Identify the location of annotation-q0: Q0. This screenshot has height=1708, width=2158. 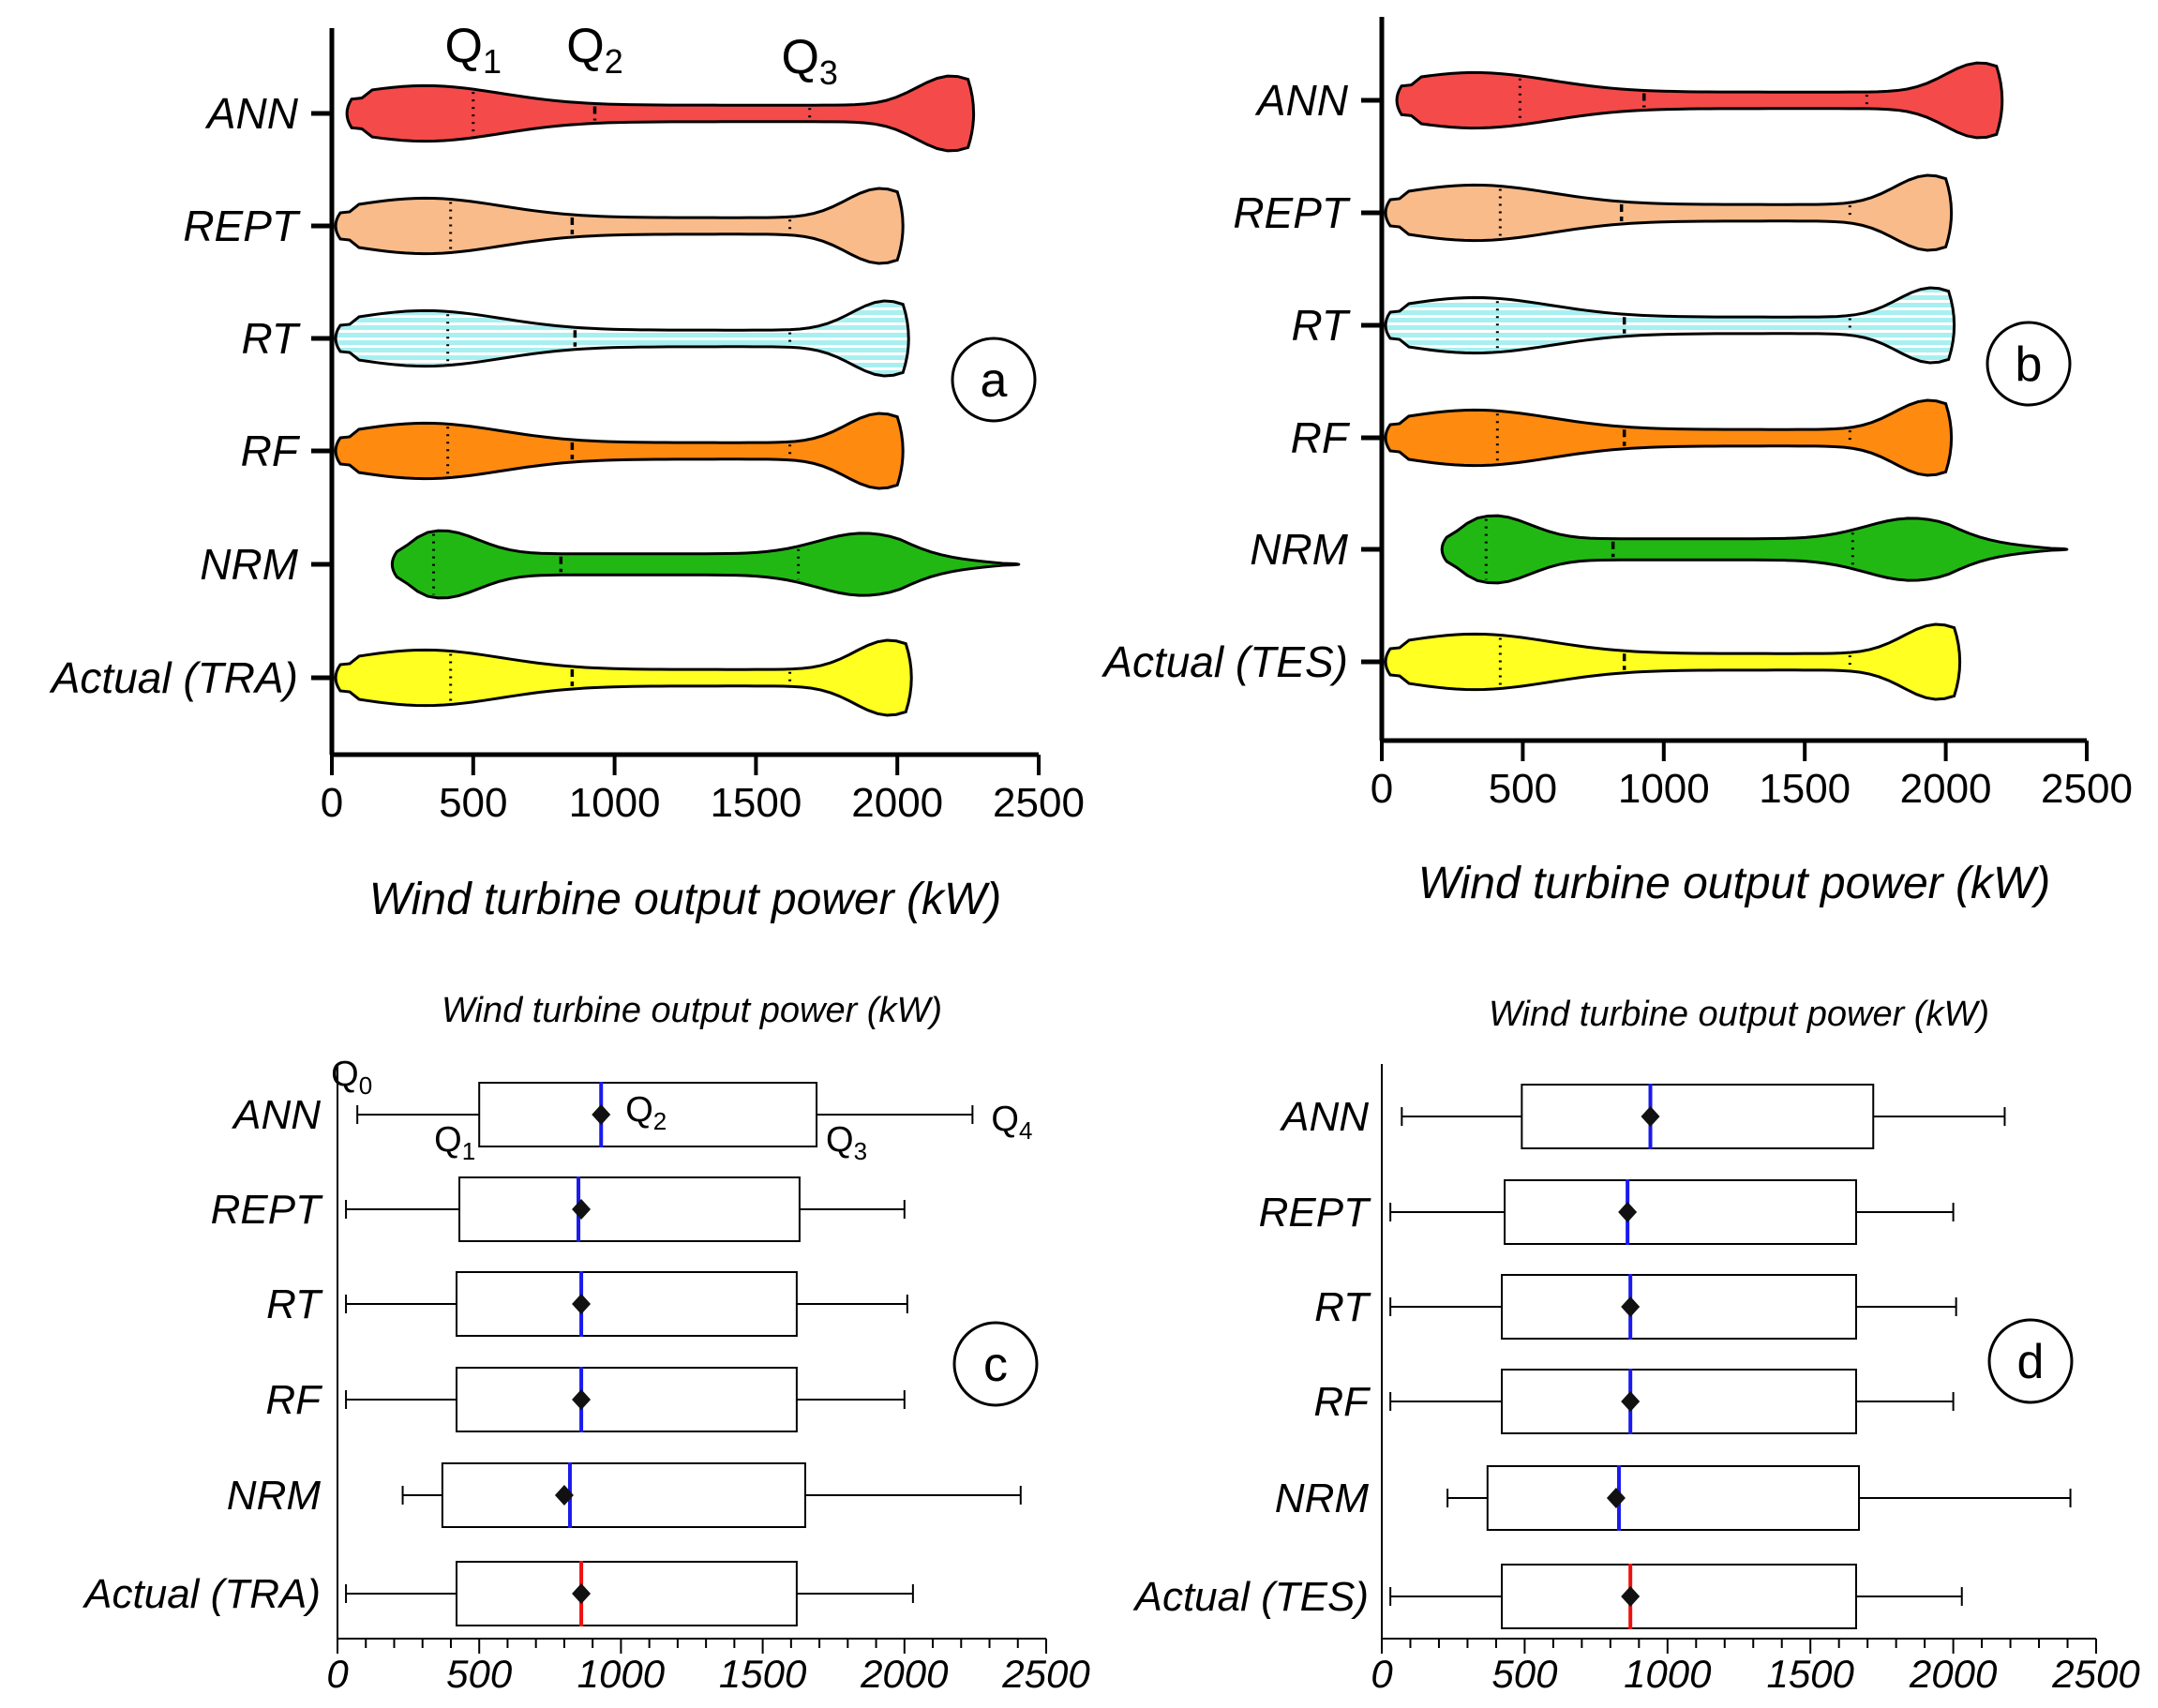
(351, 1077).